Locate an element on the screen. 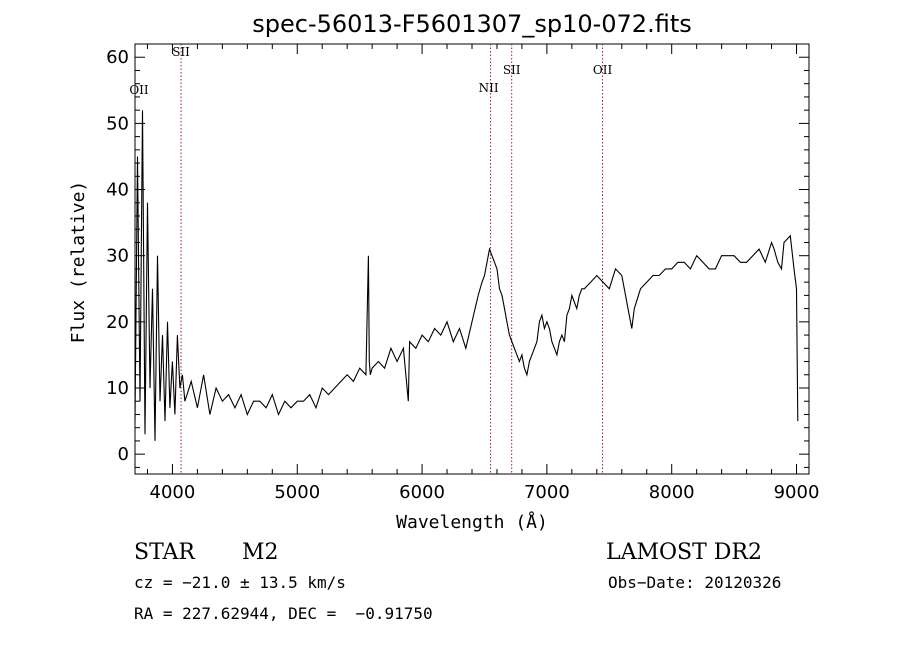 The height and width of the screenshot is (649, 900). x-tick-label: 9000 is located at coordinates (797, 492).